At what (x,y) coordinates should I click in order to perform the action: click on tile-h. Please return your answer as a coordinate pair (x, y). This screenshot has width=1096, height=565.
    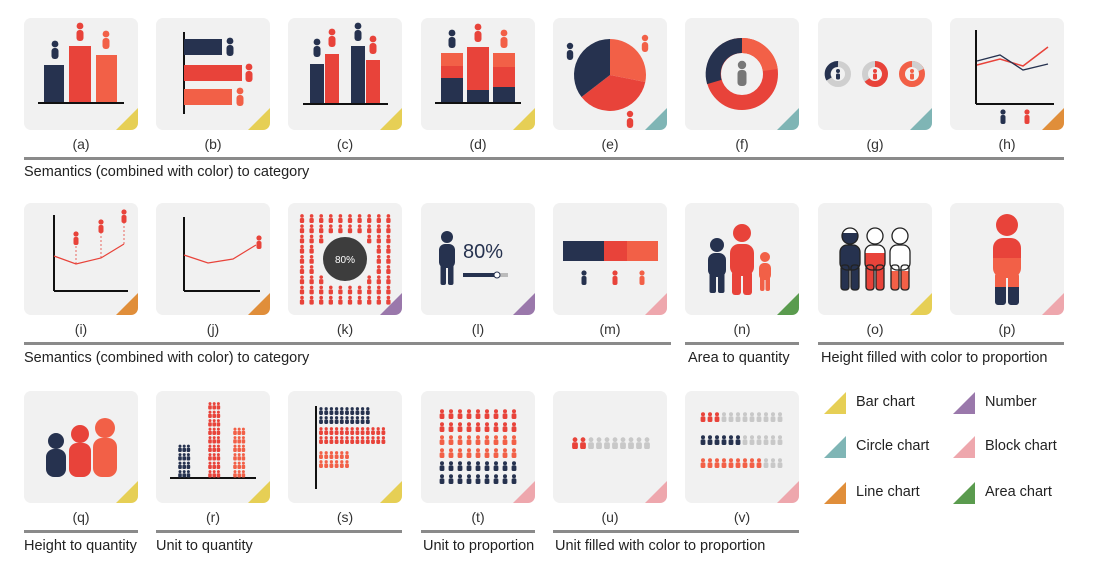
    Looking at the image, I should click on (1007, 74).